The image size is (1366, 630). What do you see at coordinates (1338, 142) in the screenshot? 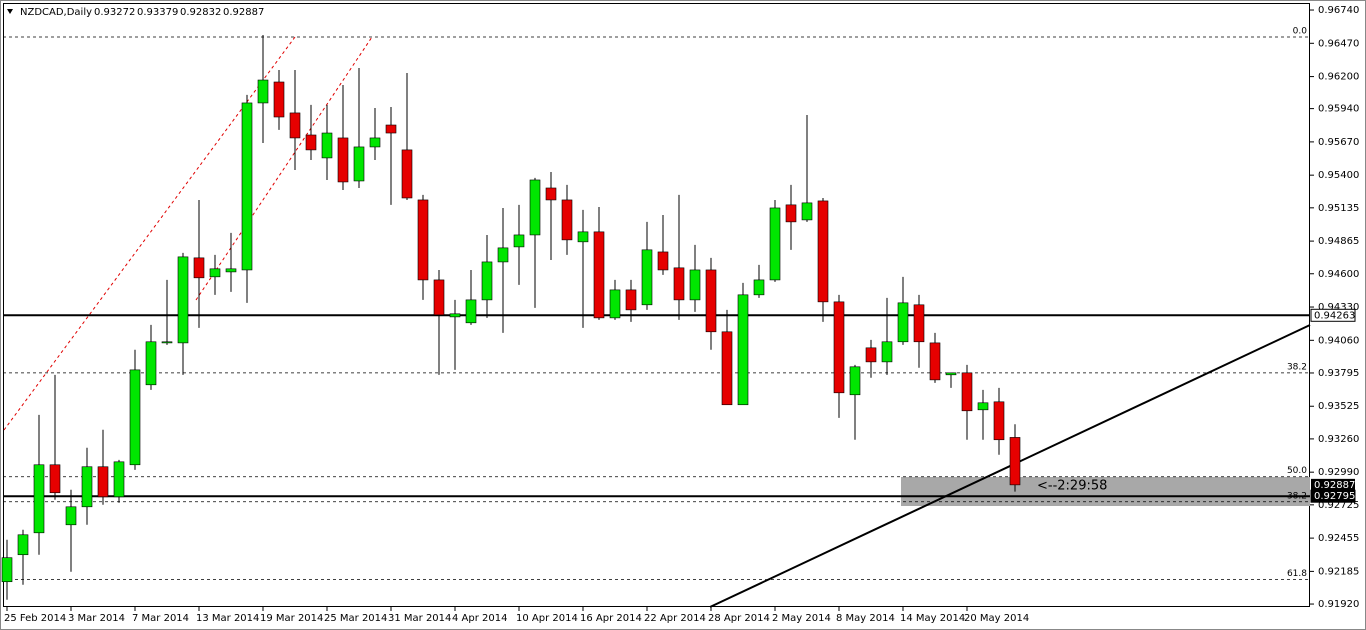
I see `y-tick-label: 0.95670` at bounding box center [1338, 142].